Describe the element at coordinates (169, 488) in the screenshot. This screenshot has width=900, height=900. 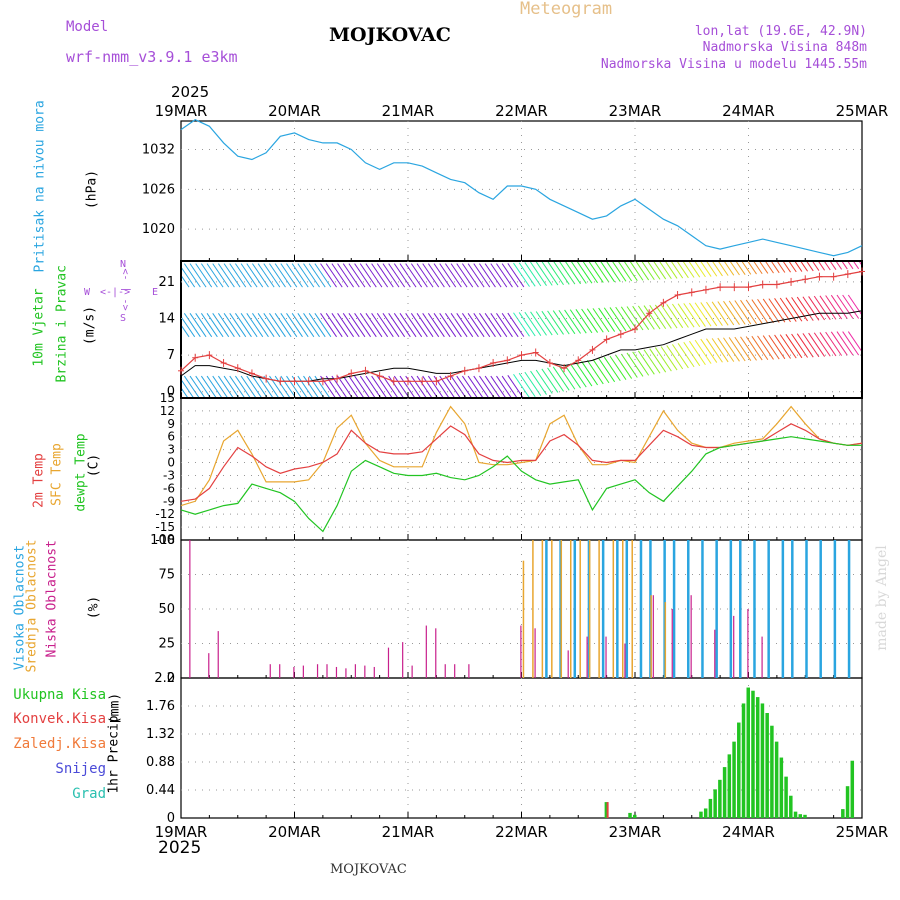
I see `ytick-temperature: -6` at that location.